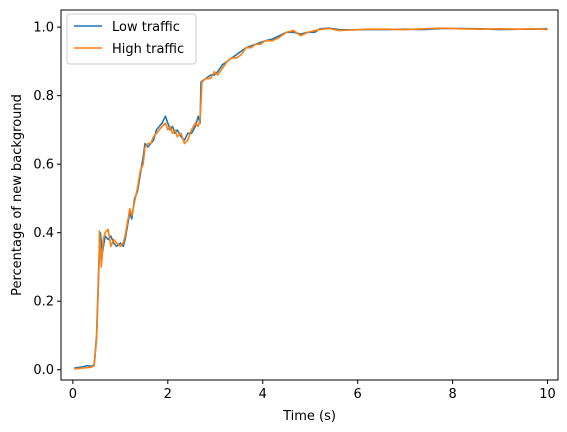  Describe the element at coordinates (309, 416) in the screenshot. I see `x-axis-label: Time (s)` at that location.